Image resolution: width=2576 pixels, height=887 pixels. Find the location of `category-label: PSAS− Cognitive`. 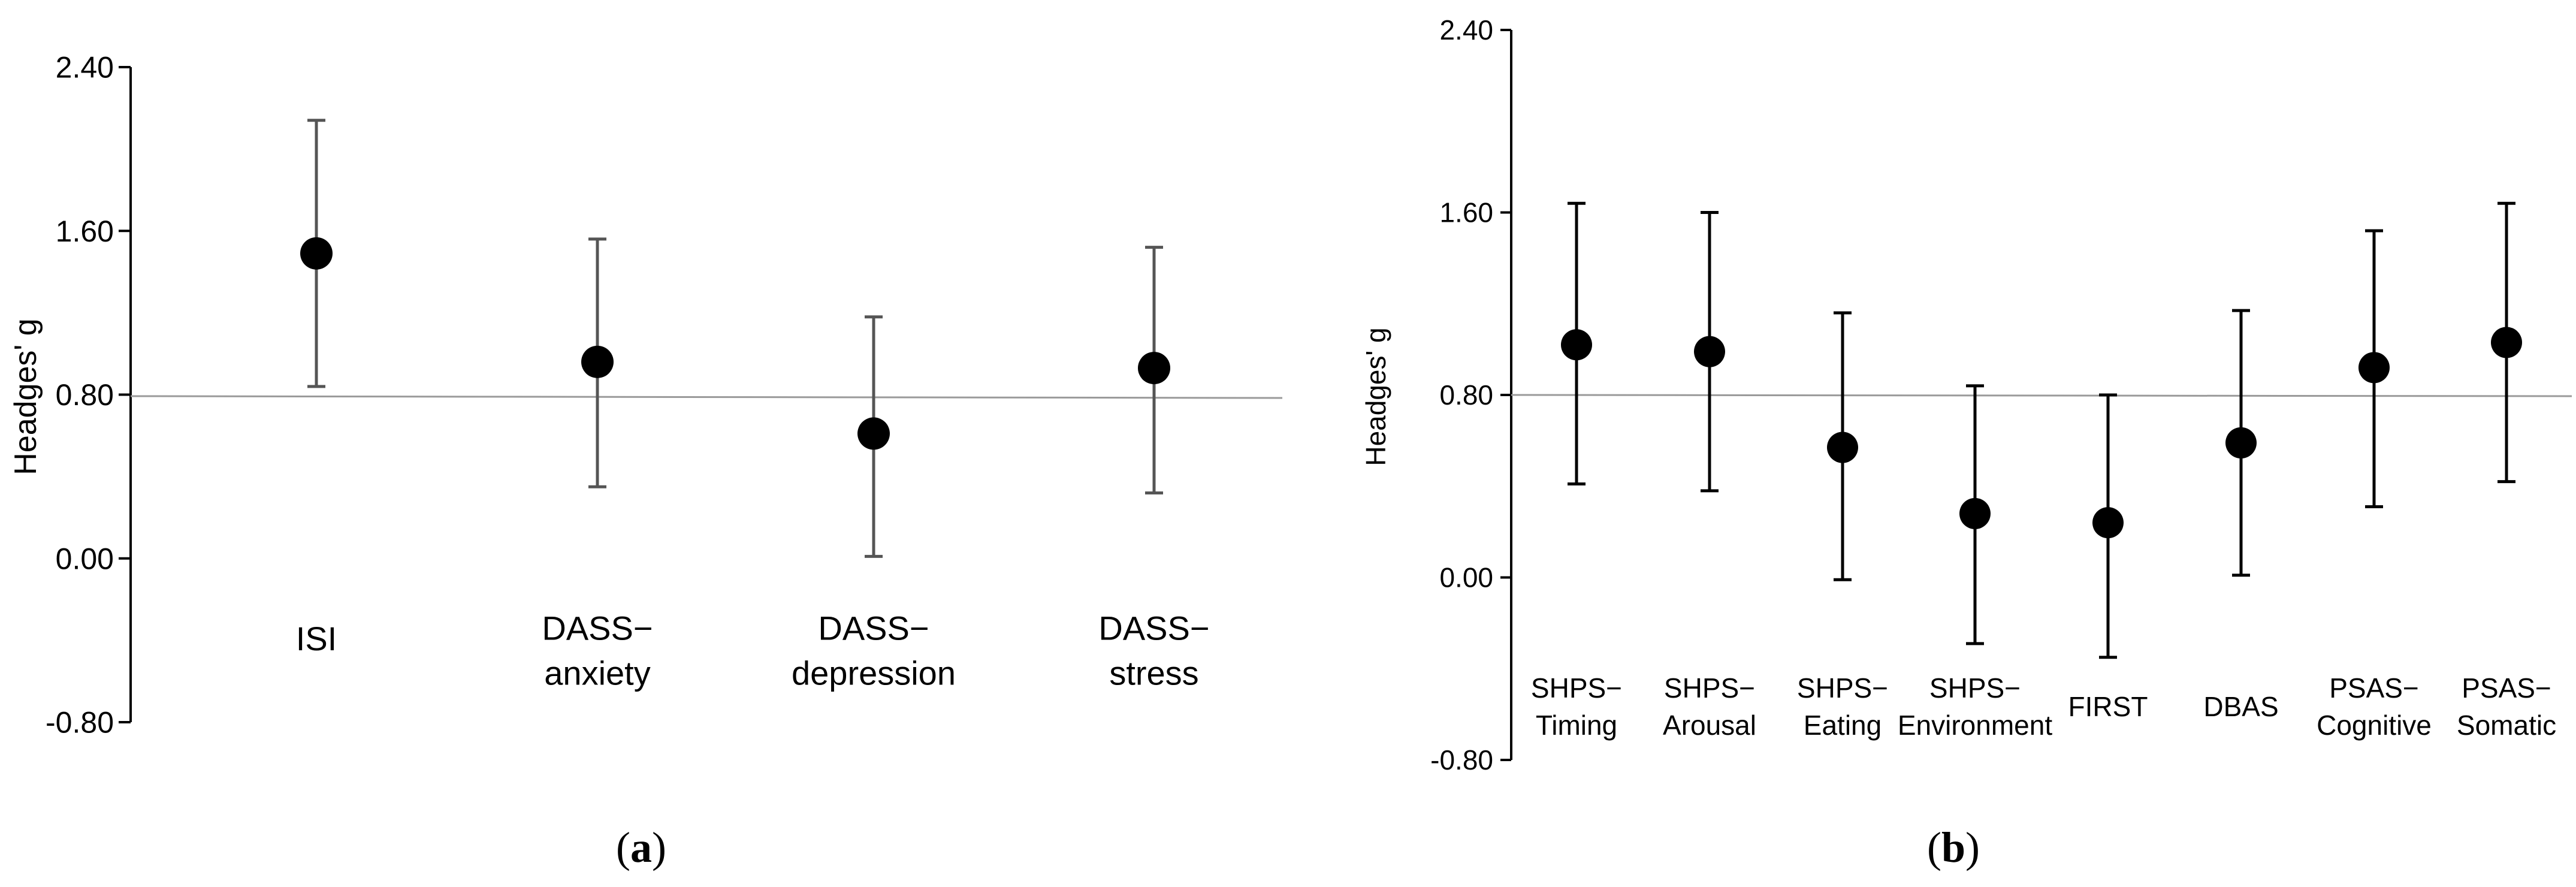

category-label: PSAS− Cognitive is located at coordinates (2375, 707).